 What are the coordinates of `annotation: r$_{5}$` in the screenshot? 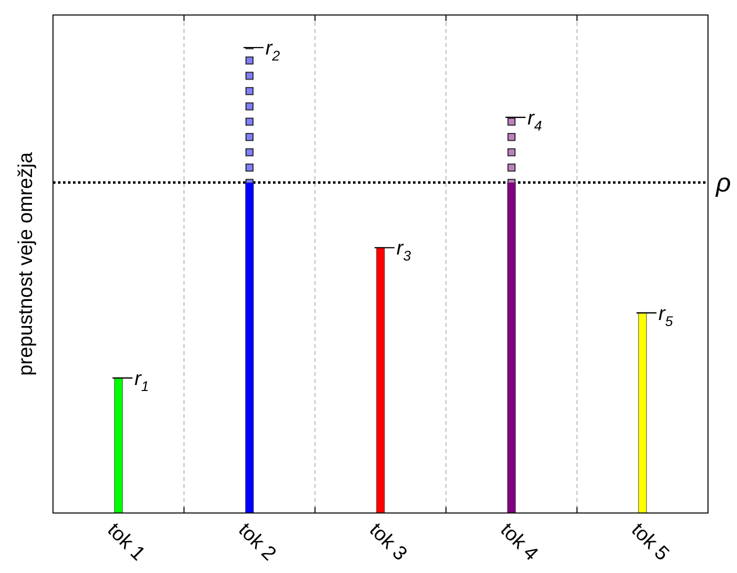 It's located at (666, 315).